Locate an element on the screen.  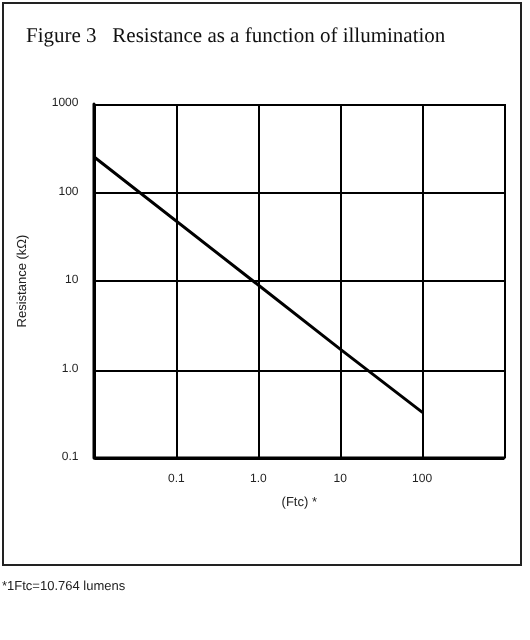
chart-title: Figure 3 Resistance as a function of illumination is located at coordinates (236, 37).